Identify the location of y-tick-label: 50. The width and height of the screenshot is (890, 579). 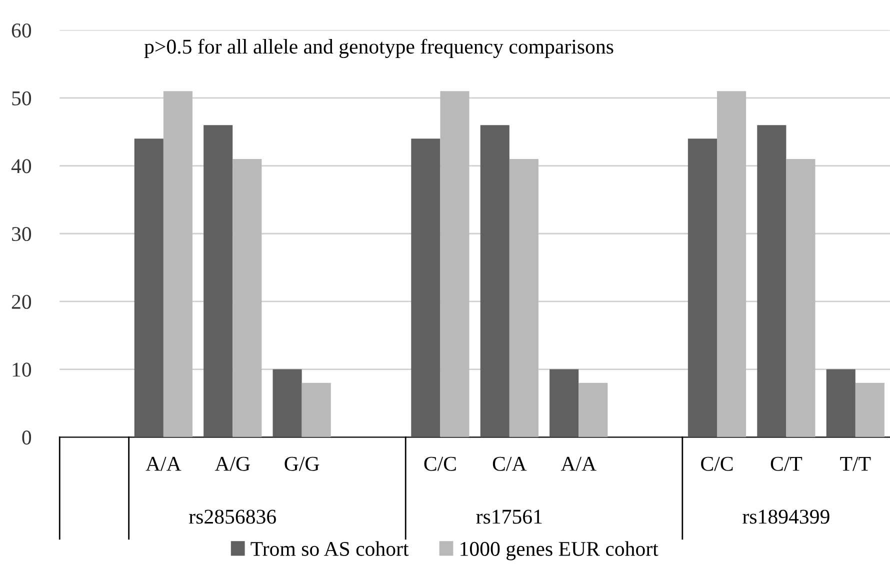
(22, 98).